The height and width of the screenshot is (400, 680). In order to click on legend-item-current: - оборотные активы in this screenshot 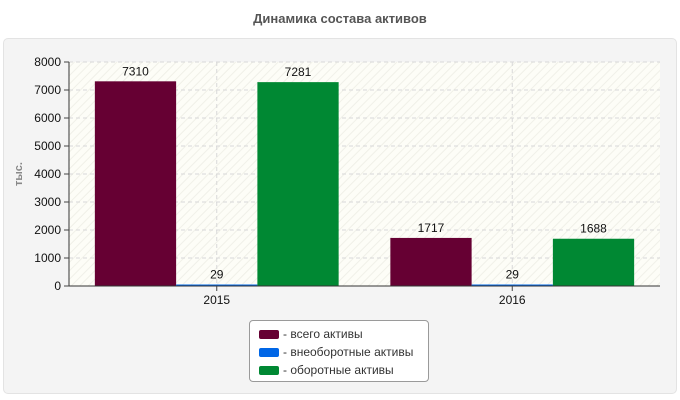, I will do `click(343, 370)`.